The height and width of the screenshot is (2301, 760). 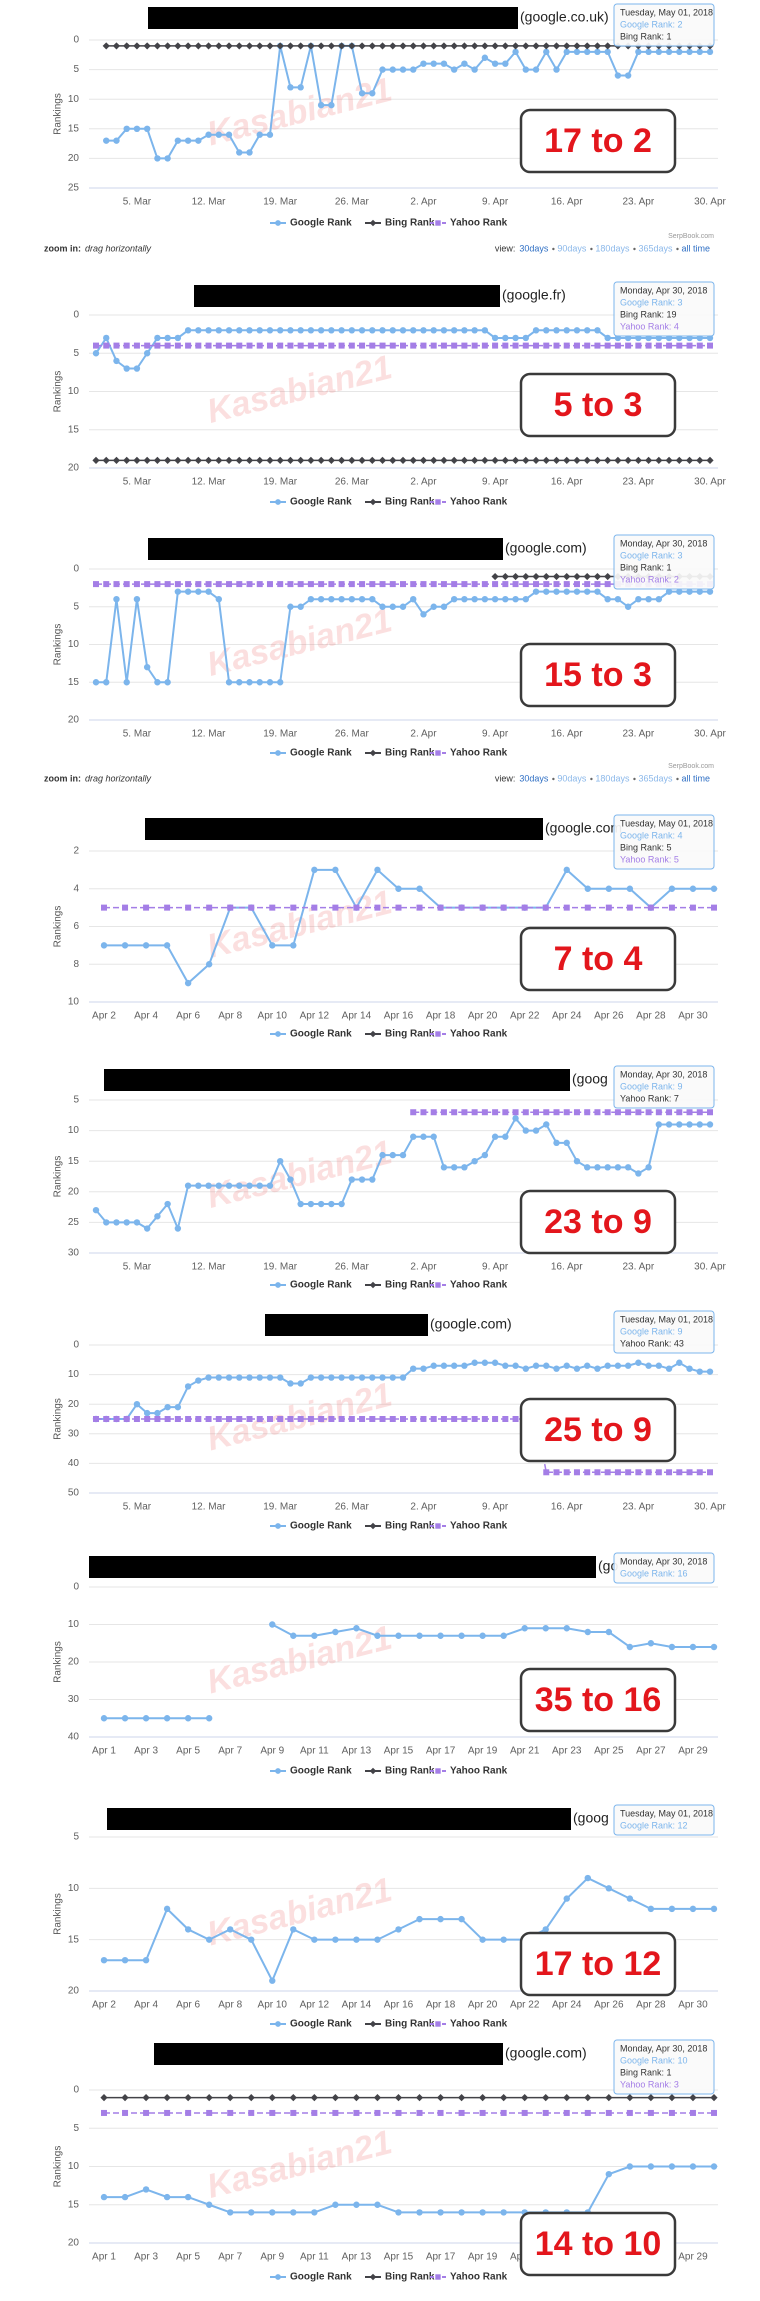 What do you see at coordinates (646, 2072) in the screenshot?
I see `tooltip-line: Bing Rank: 1` at bounding box center [646, 2072].